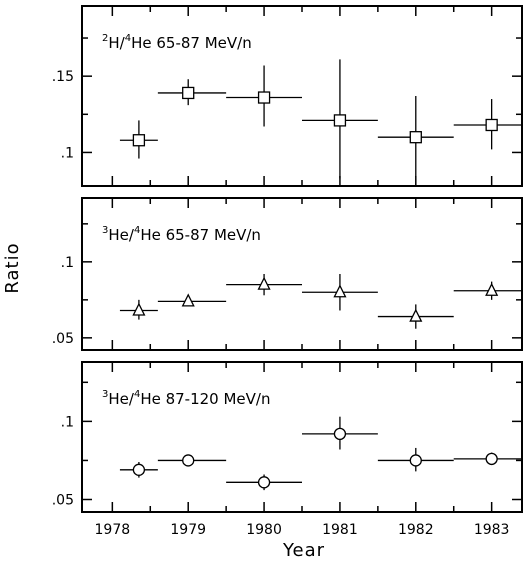 This screenshot has width=524, height=570. What do you see at coordinates (264, 530) in the screenshot?
I see `x-tick-label: 1980` at bounding box center [264, 530].